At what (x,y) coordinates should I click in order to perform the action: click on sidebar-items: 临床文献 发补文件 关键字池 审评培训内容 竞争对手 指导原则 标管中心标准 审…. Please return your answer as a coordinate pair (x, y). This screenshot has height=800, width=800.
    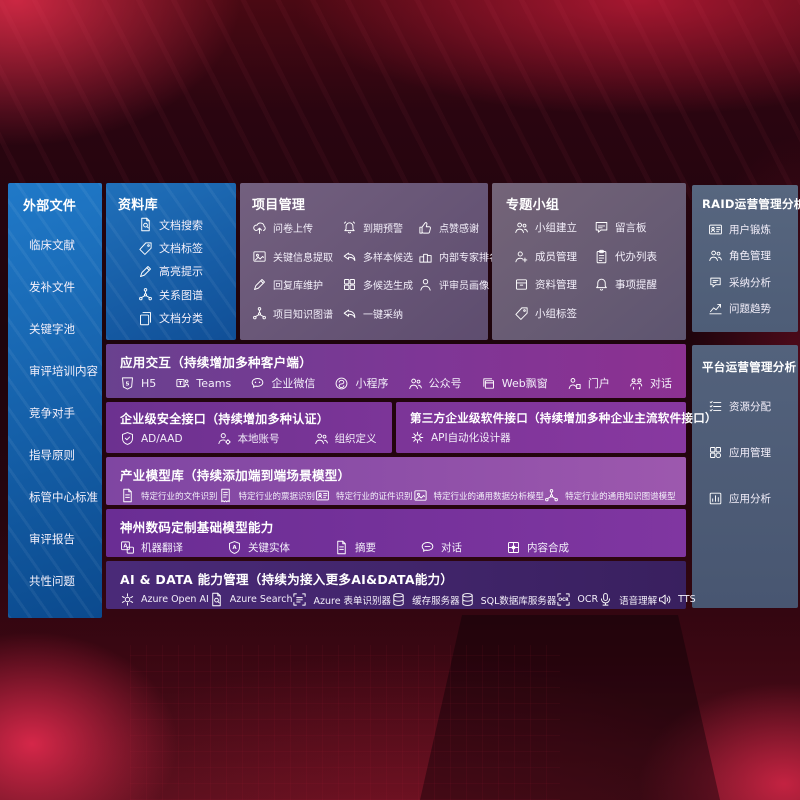
    Looking at the image, I should click on (60, 413).